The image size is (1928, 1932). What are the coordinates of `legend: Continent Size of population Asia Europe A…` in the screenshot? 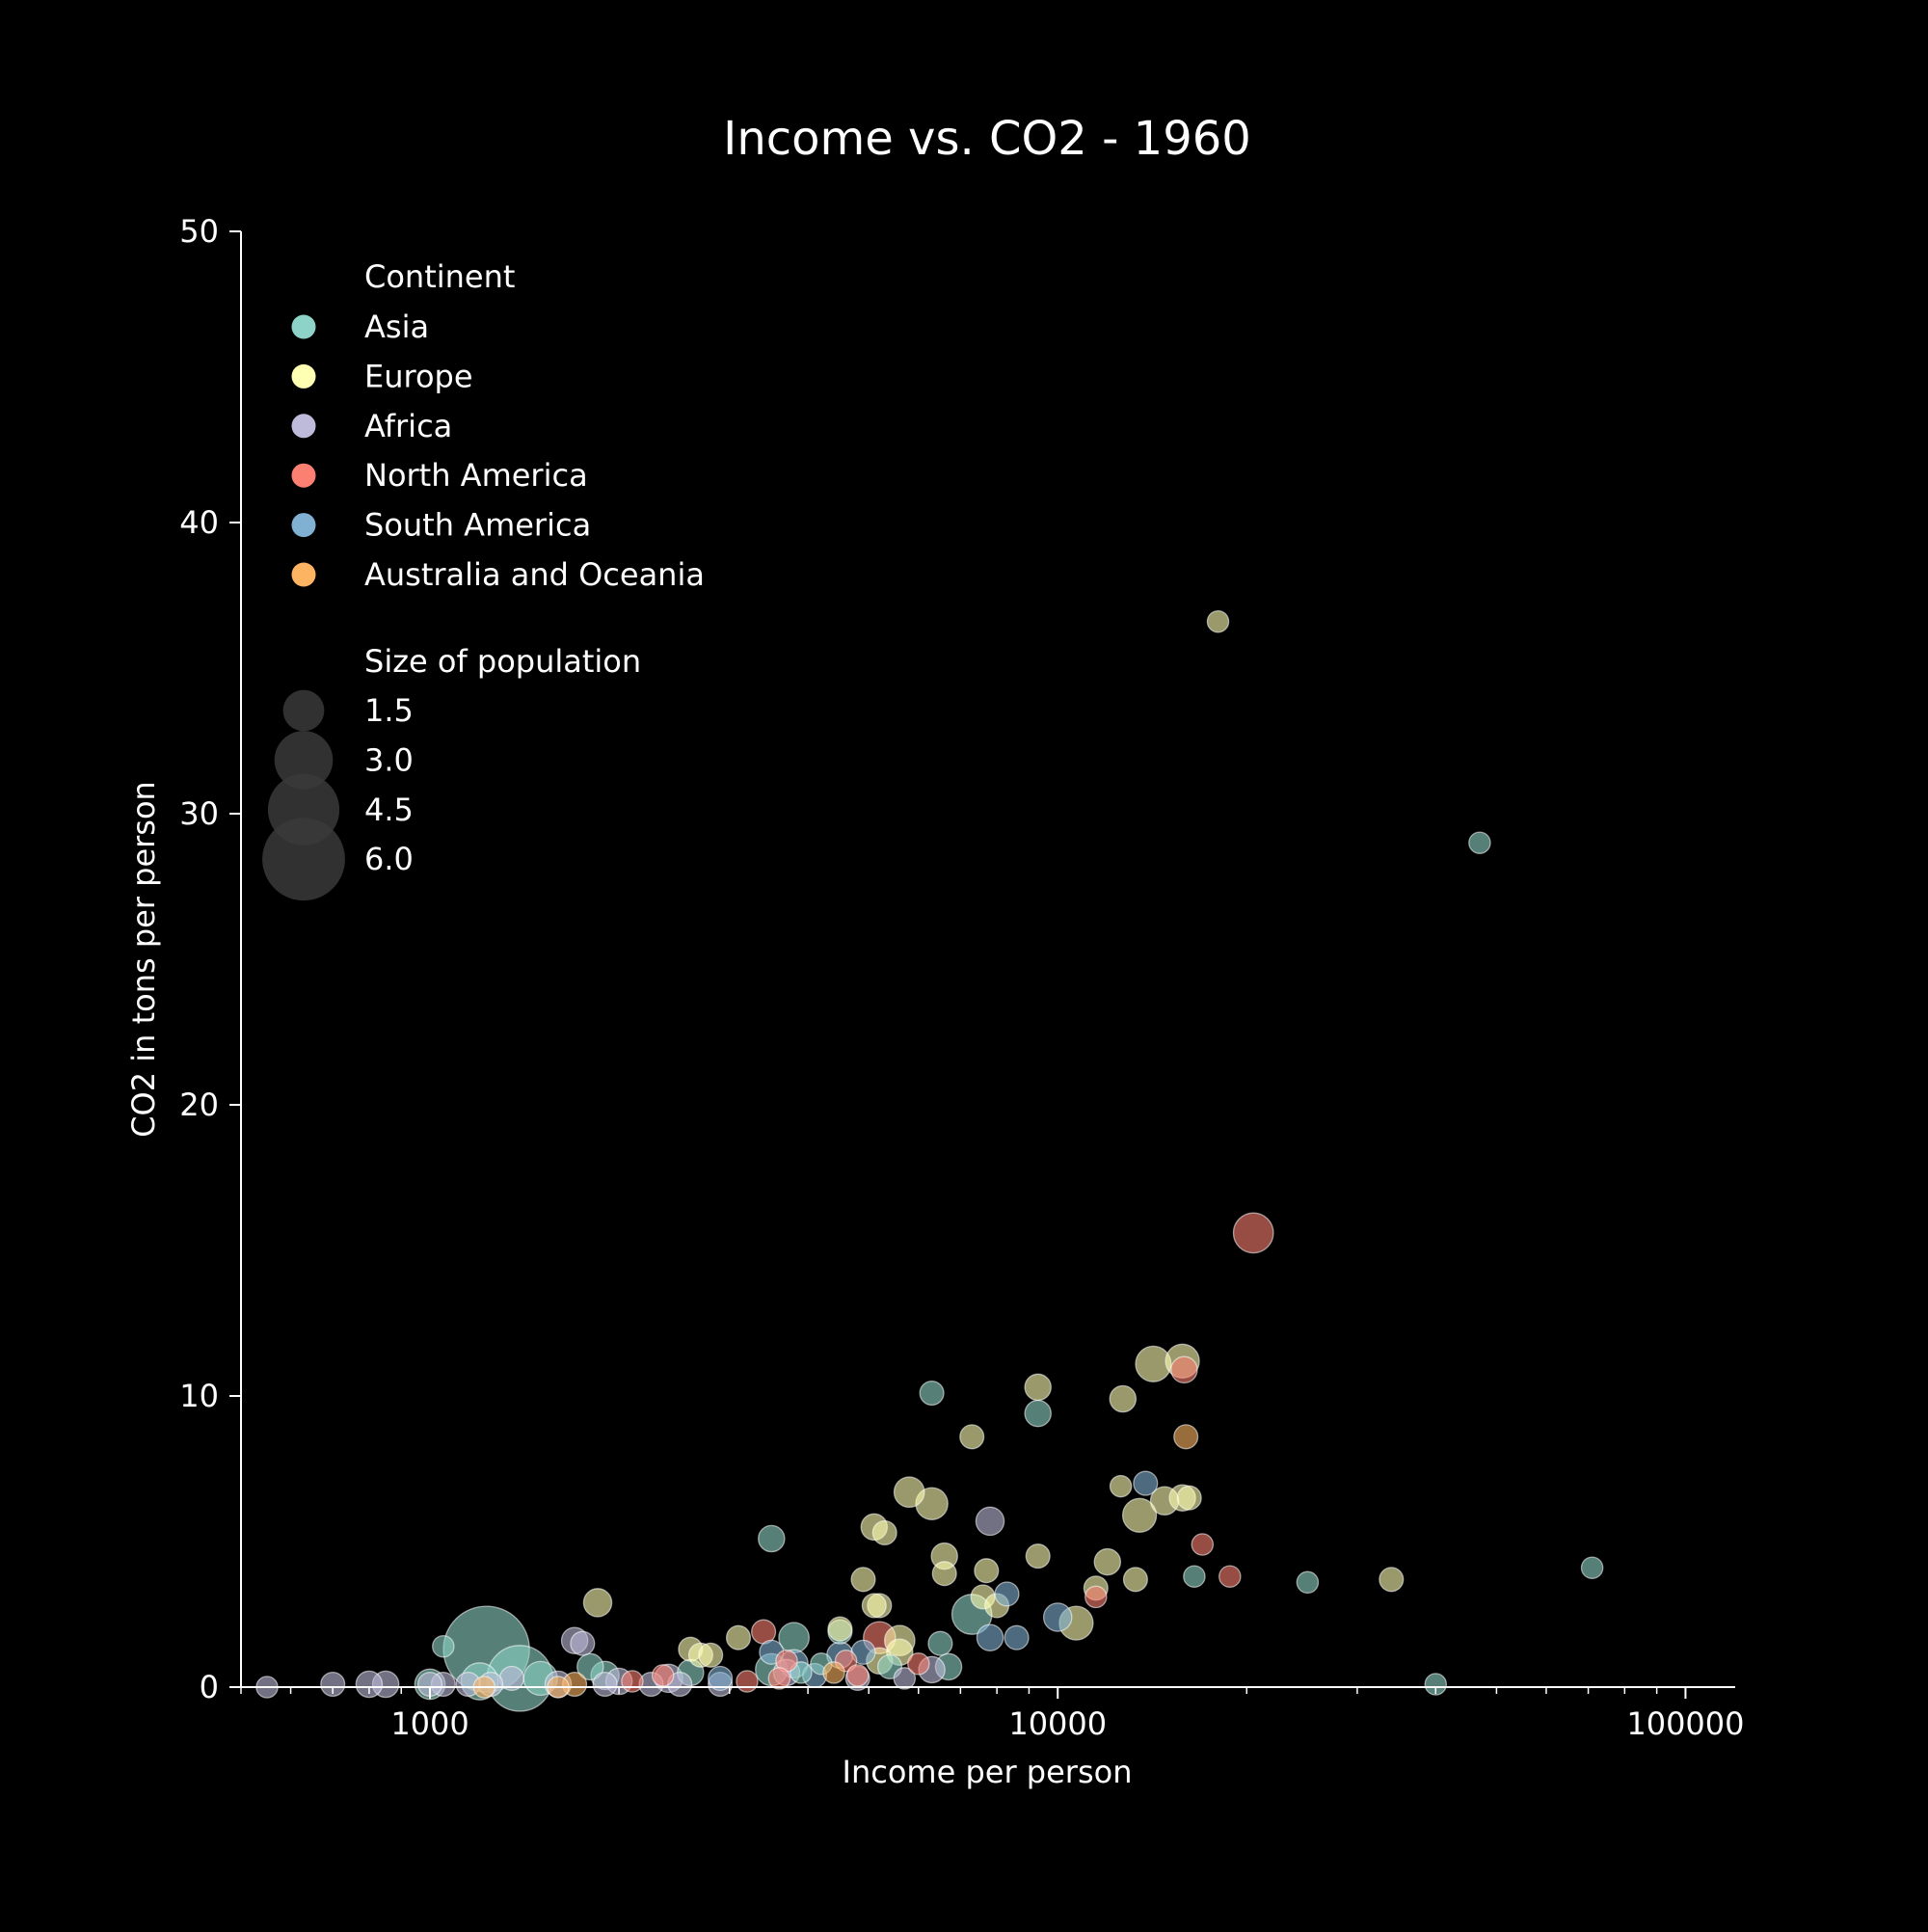 It's located at (483, 580).